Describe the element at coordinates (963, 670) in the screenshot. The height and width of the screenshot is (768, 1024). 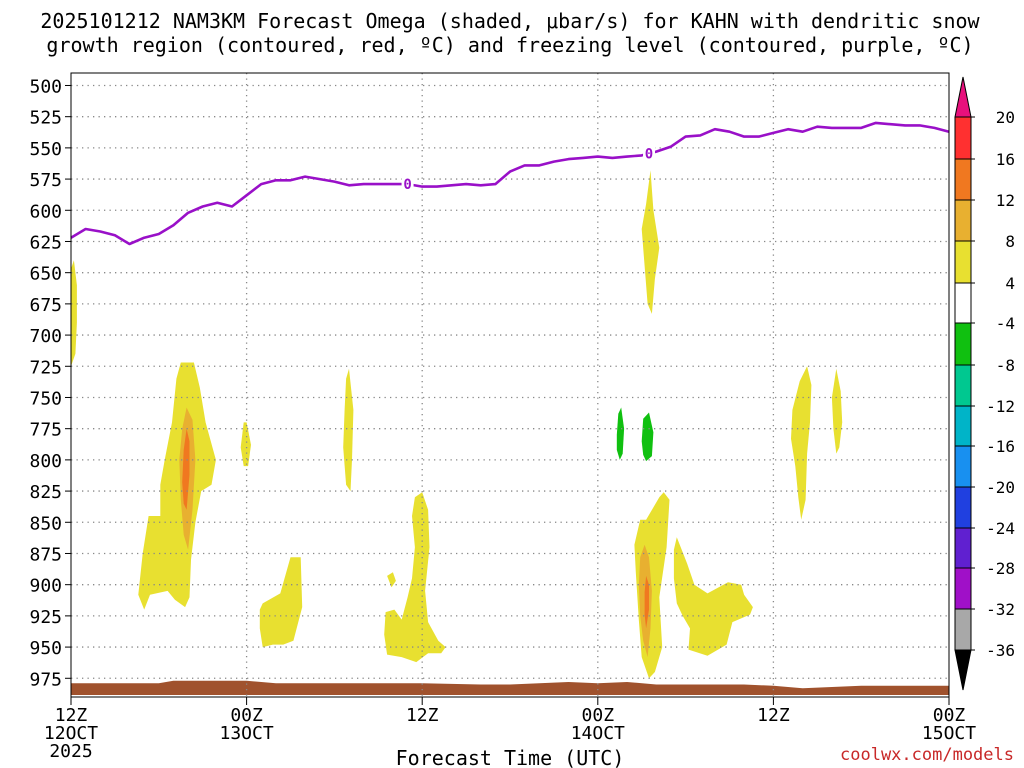
I see `colorbar-bottom-arrow` at that location.